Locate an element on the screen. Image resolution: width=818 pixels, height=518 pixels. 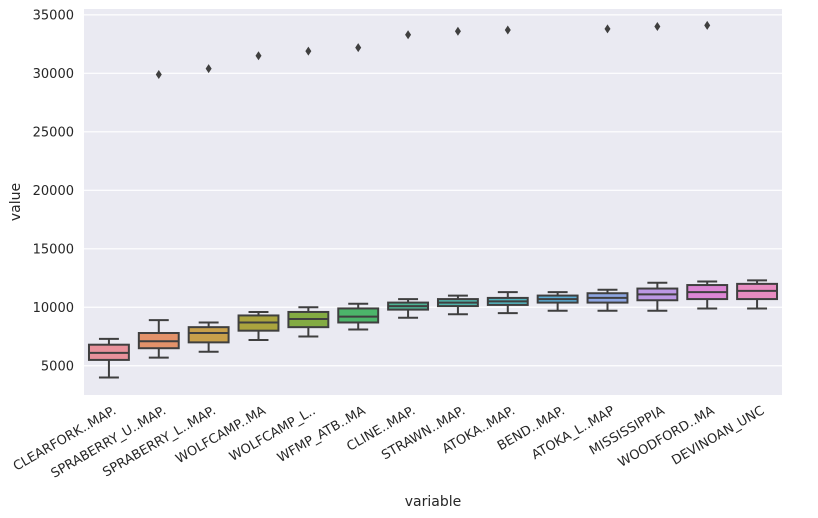
y-axis-label: value is located at coordinates (16, 202).